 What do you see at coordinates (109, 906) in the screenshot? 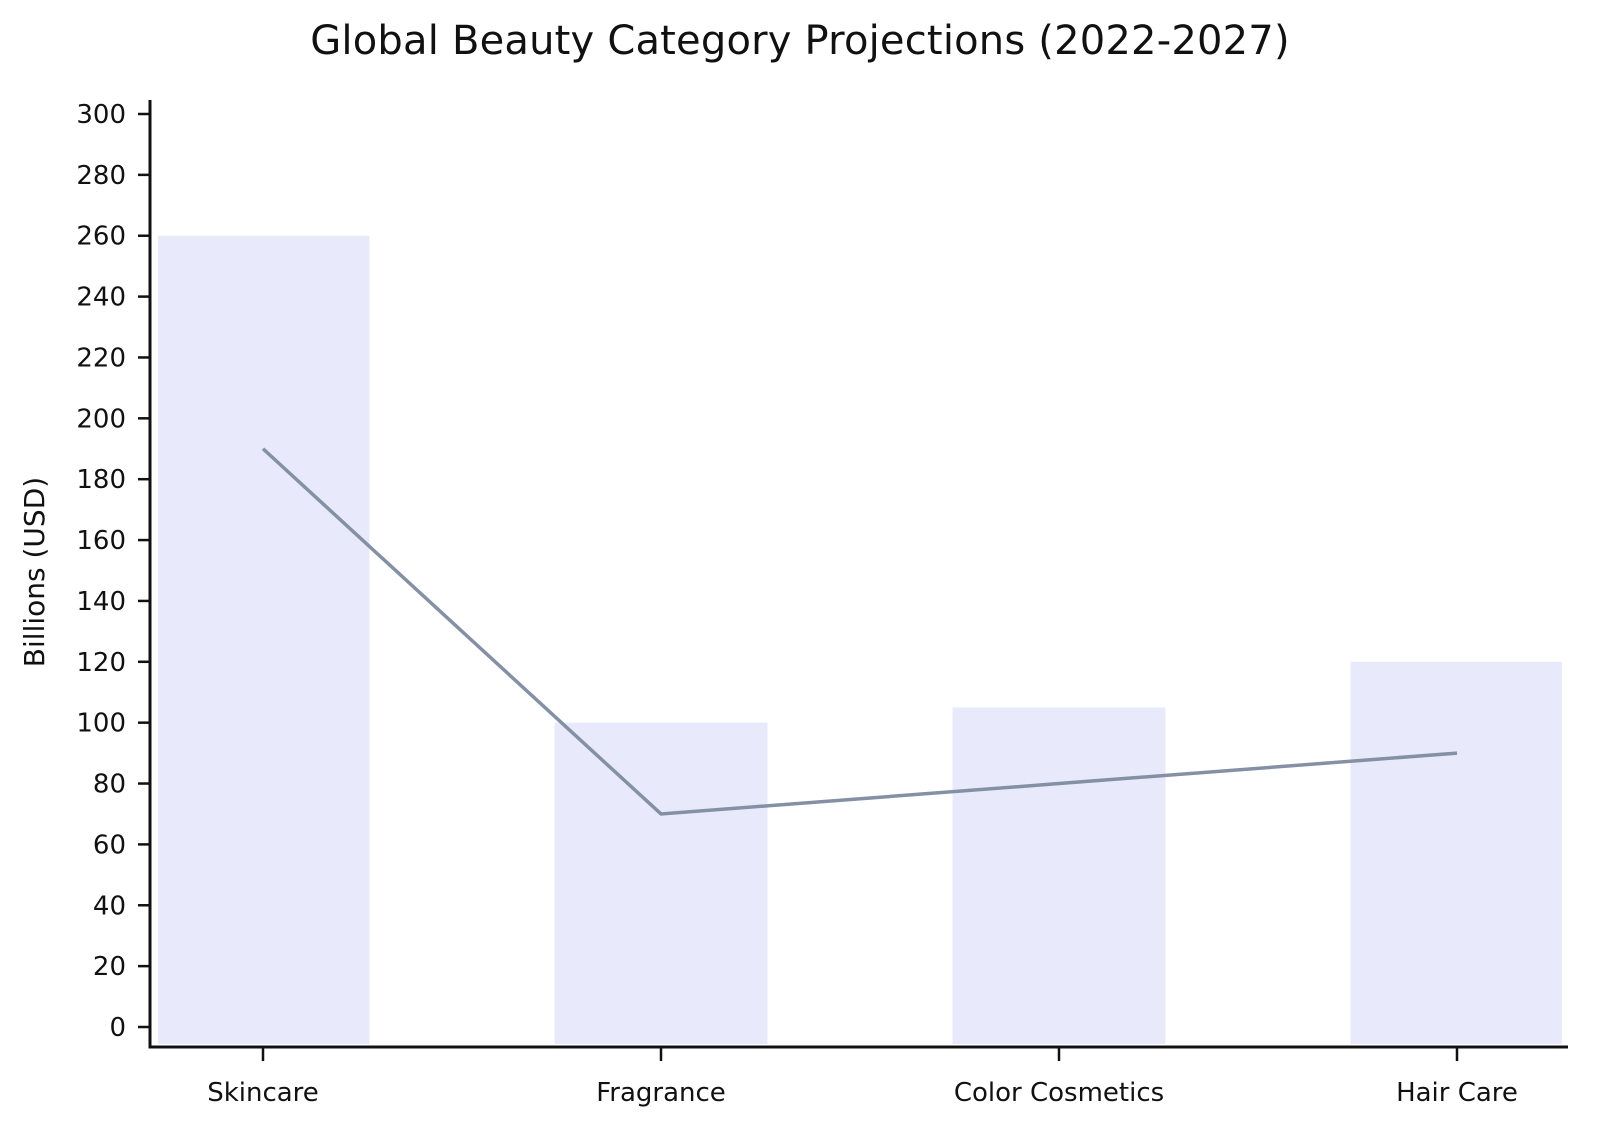
I see `y-tick-label-40: 40` at bounding box center [109, 906].